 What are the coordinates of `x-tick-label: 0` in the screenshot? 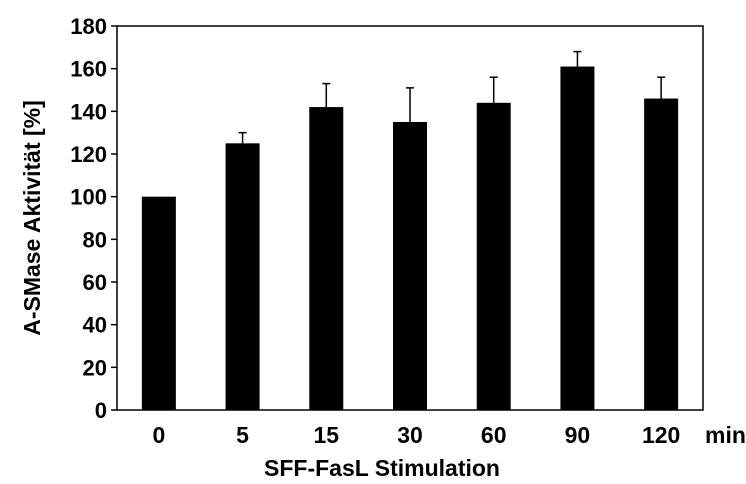 It's located at (158, 435).